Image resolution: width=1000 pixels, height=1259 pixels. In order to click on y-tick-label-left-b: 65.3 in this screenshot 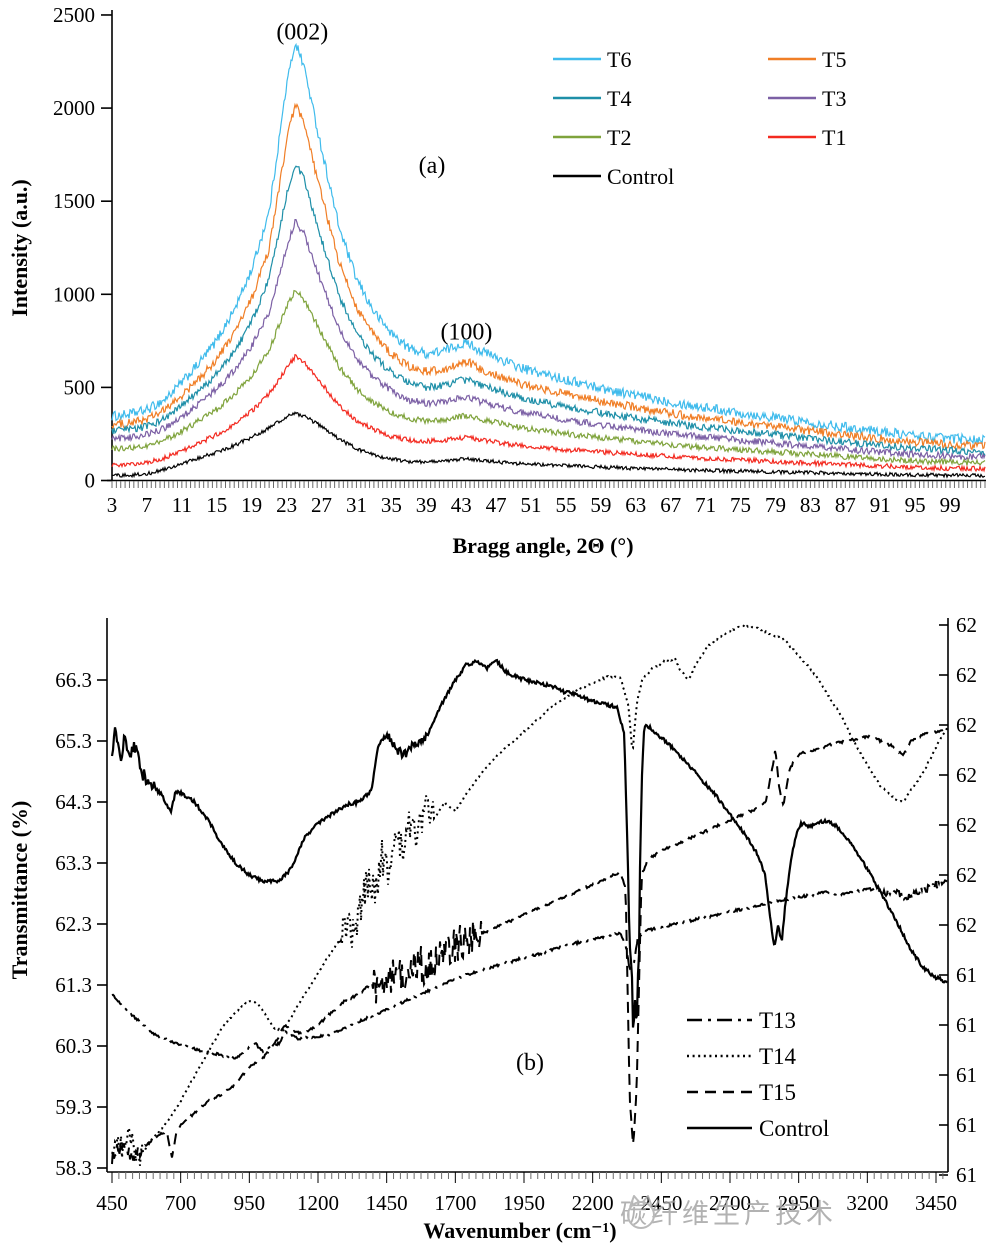, I will do `click(73, 741)`.